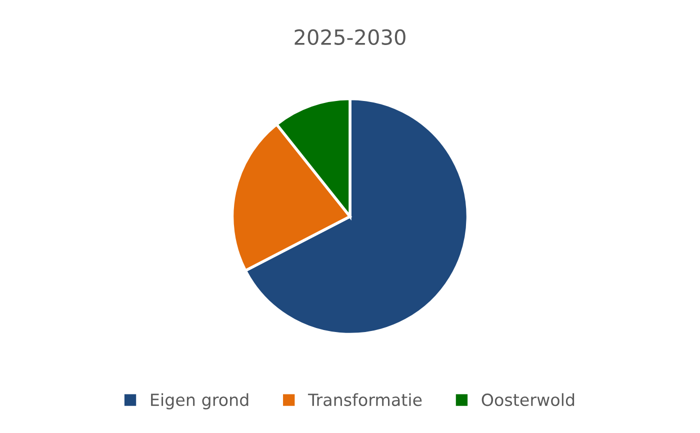 The width and height of the screenshot is (700, 433). I want to click on legend-label: Eigen grond, so click(199, 401).